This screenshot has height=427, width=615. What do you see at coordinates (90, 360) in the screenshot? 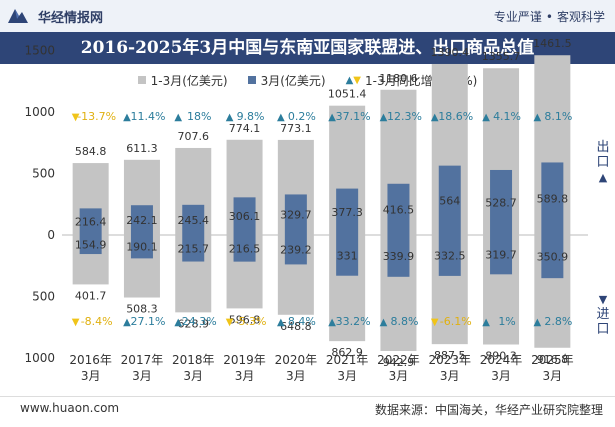
I see `x-tick-label-year: 2016年` at bounding box center [90, 360].